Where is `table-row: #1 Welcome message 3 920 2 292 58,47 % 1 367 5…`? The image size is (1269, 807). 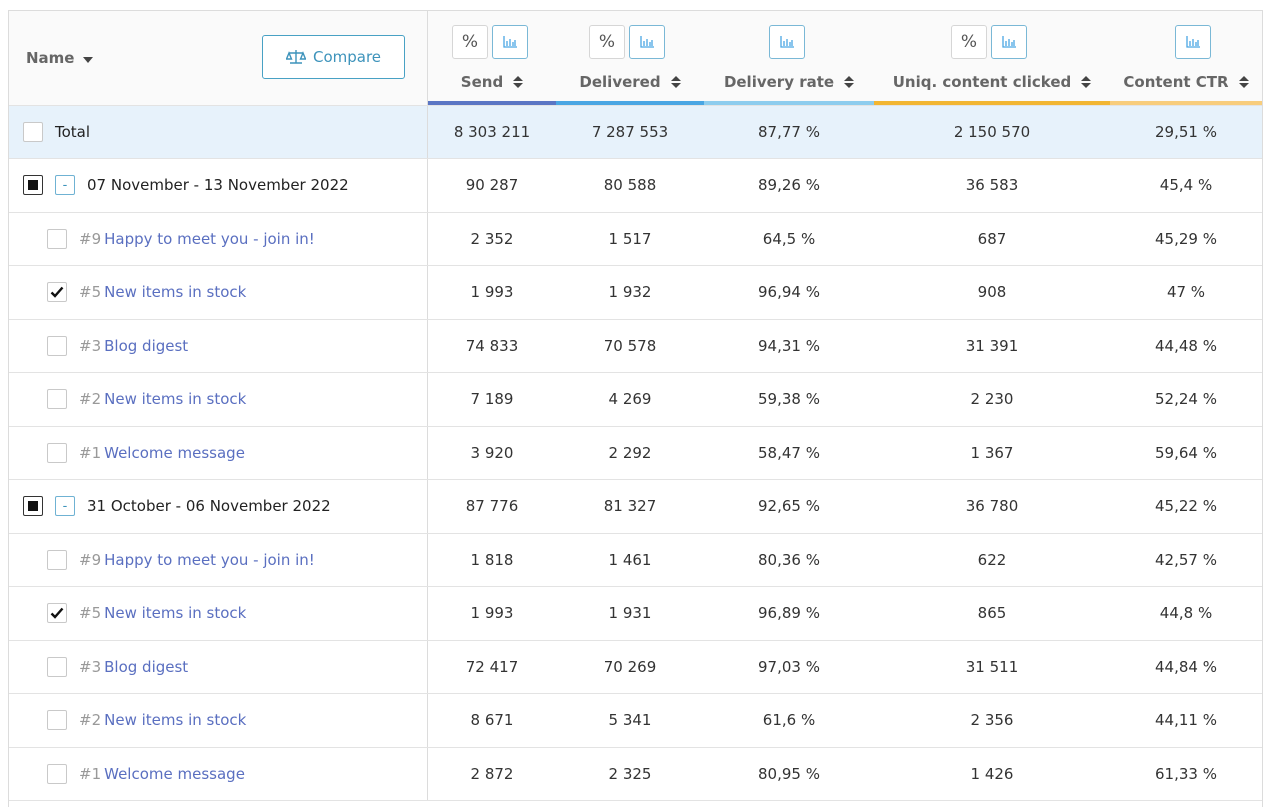 table-row: #1 Welcome message 3 920 2 292 58,47 % 1 367 5… is located at coordinates (635, 453).